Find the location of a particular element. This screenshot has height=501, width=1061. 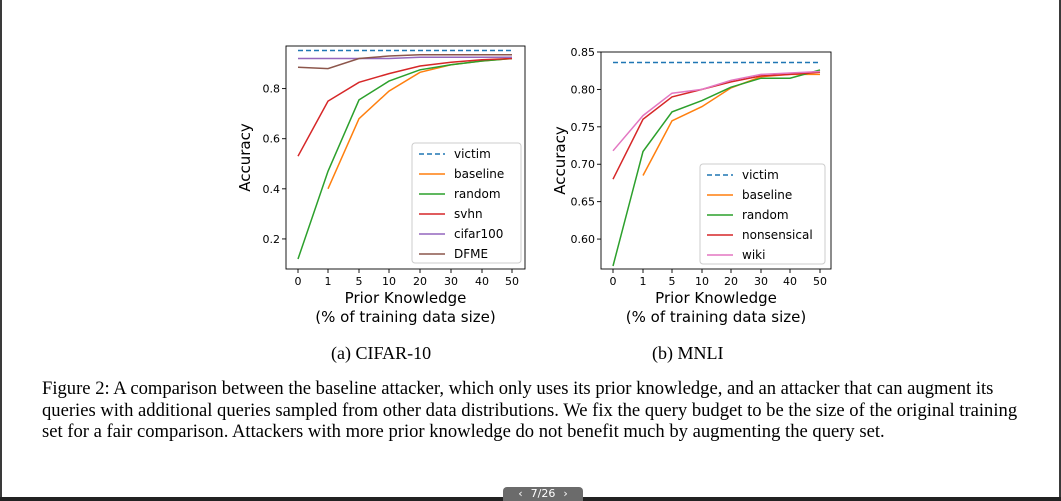

legend: victim baseline random nonsensical wiki is located at coordinates (762, 214).